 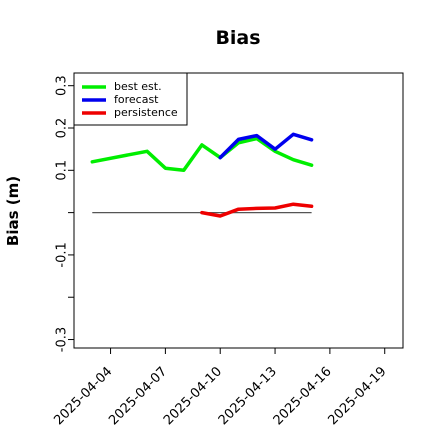 What do you see at coordinates (136, 99) in the screenshot?
I see `legend-label: forecast` at bounding box center [136, 99].